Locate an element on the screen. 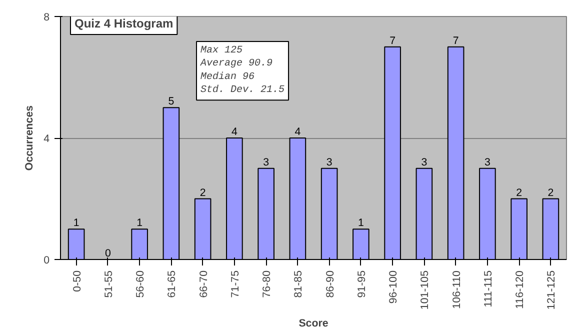 This screenshot has width=574, height=334. data-label: 5 is located at coordinates (171, 102).